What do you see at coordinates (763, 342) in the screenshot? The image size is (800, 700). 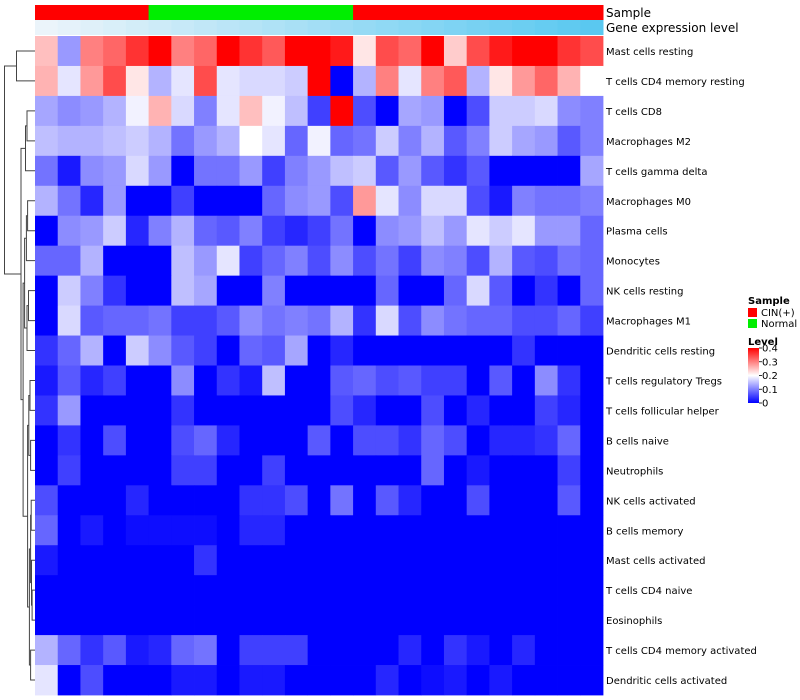 I see `legend-level-title: Level` at bounding box center [763, 342].